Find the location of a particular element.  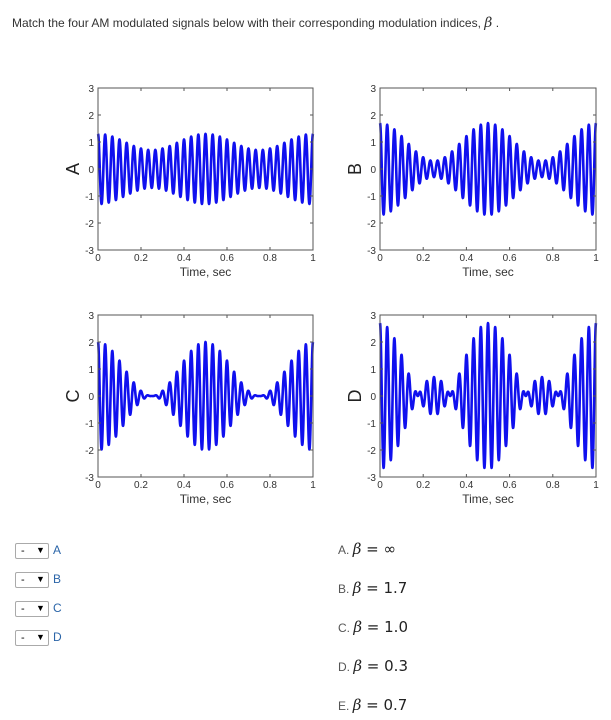

select-label: B is located at coordinates (57, 579).